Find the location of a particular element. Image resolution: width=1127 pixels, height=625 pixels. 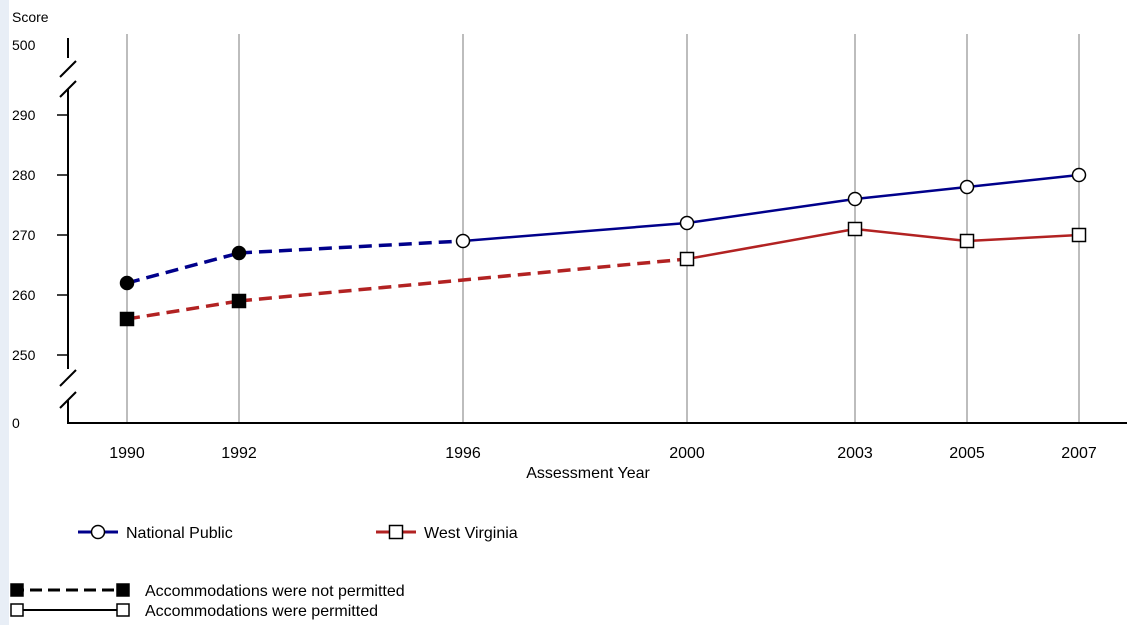

x-axis-title: Assessment Year is located at coordinates (588, 473).